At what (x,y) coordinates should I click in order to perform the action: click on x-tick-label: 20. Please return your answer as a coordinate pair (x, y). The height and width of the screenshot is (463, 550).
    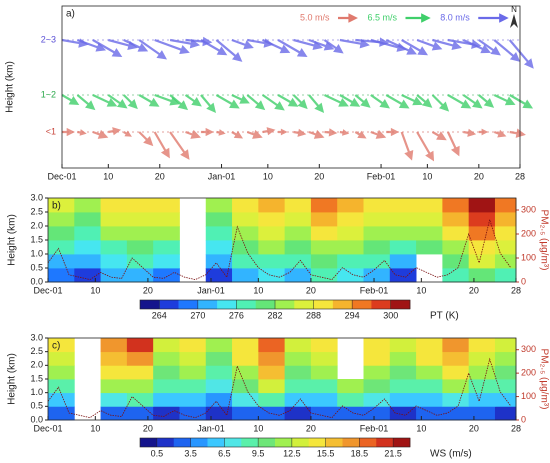
    Looking at the image, I should click on (479, 176).